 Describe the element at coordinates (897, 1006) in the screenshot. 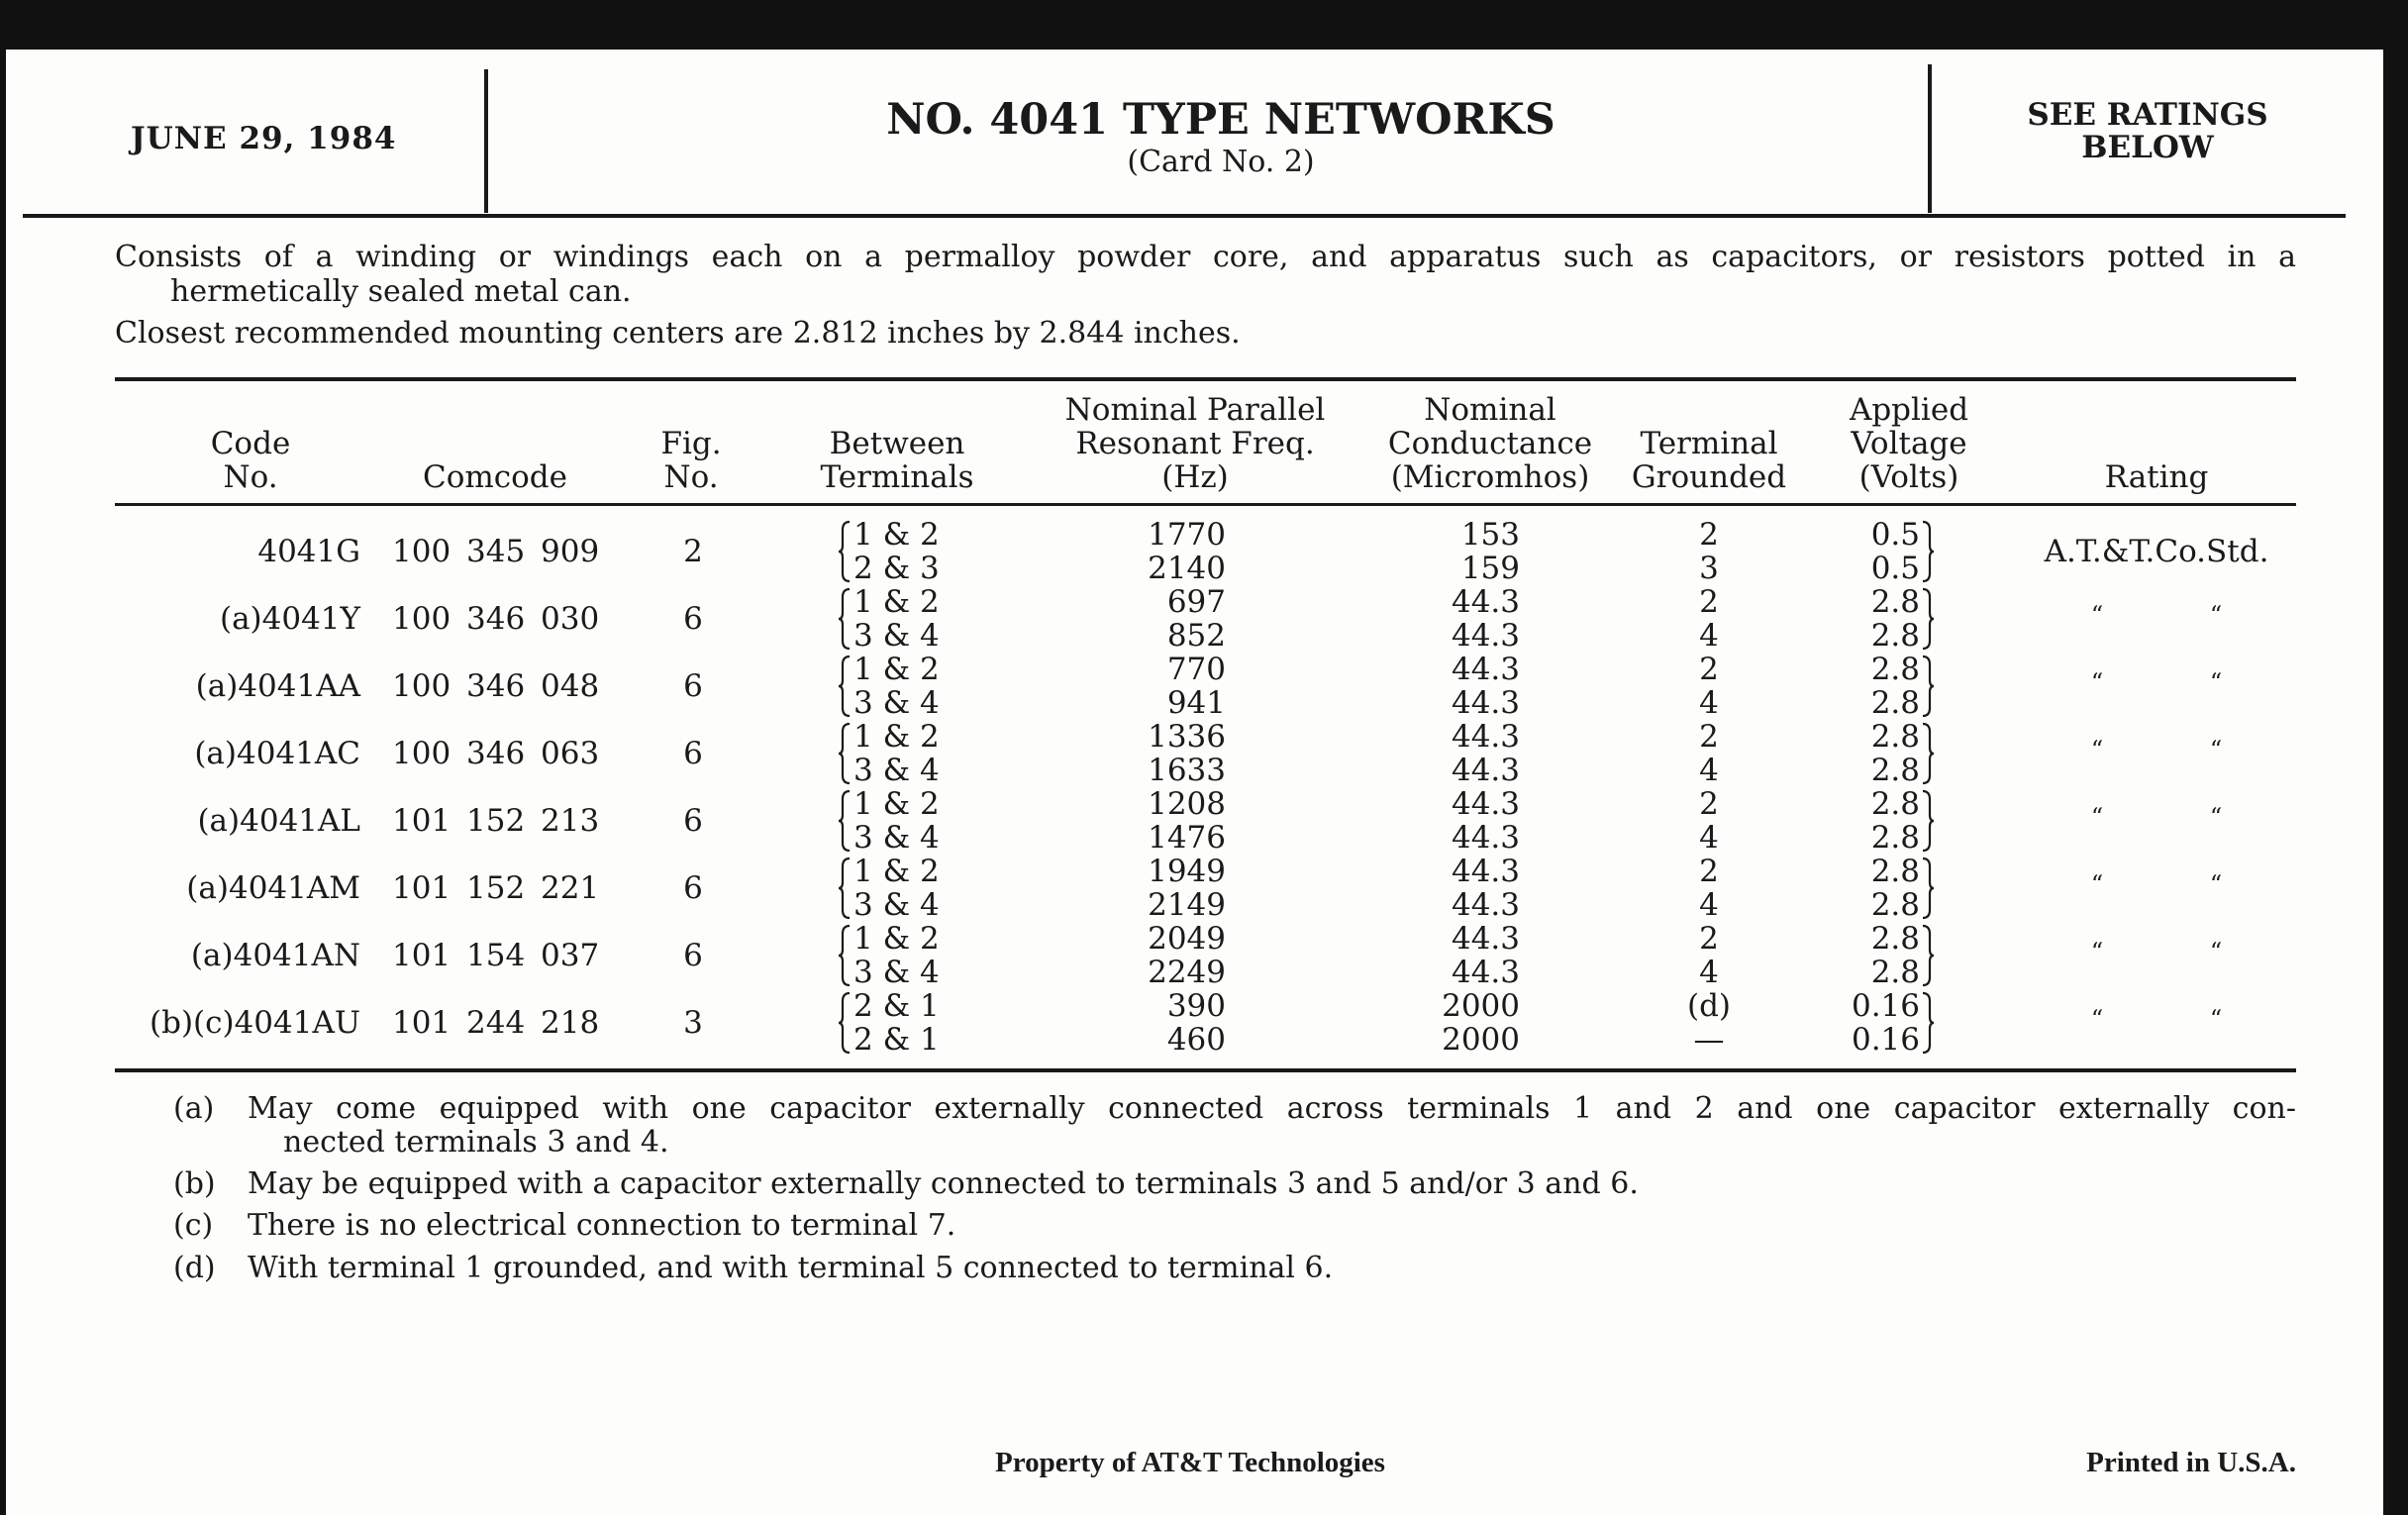

I see `between-terminals: 2 & 1` at that location.